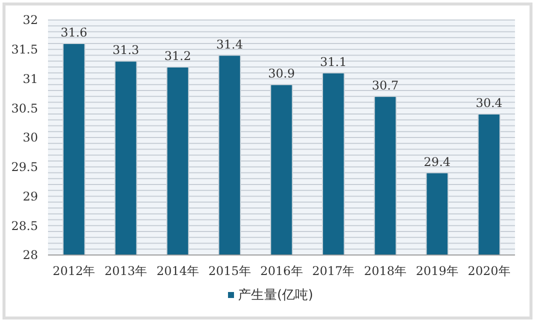  What do you see at coordinates (385, 271) in the screenshot?
I see `x-tick-label: 2018年` at bounding box center [385, 271].